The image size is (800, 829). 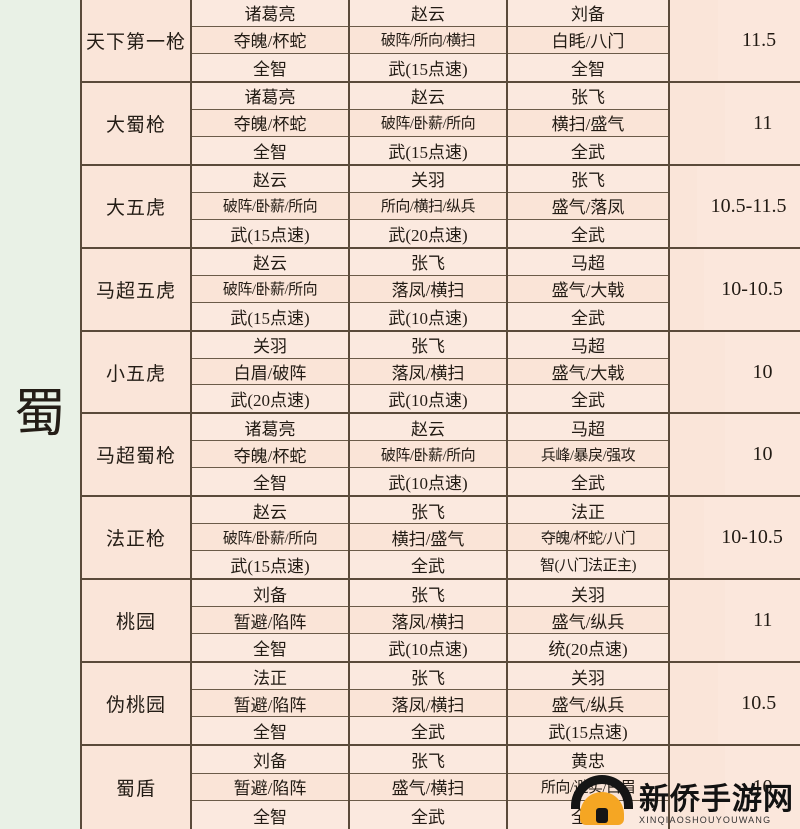 I want to click on hero-column-3: 张飞 盛气/落凤 全武, so click(x=589, y=206).